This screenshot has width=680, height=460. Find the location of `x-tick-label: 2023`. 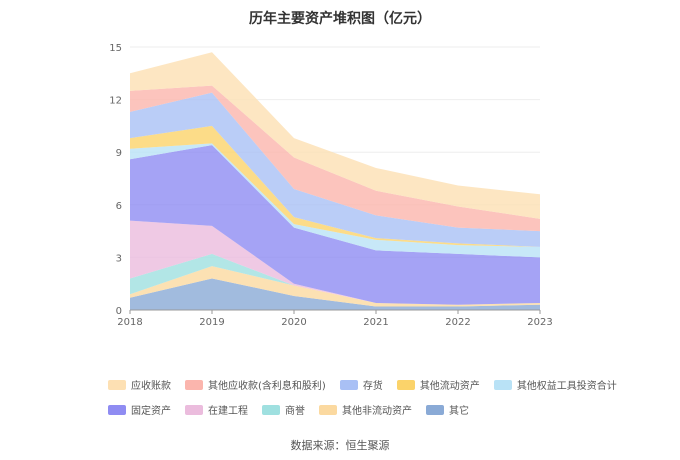

x-tick-label: 2023 is located at coordinates (539, 322).